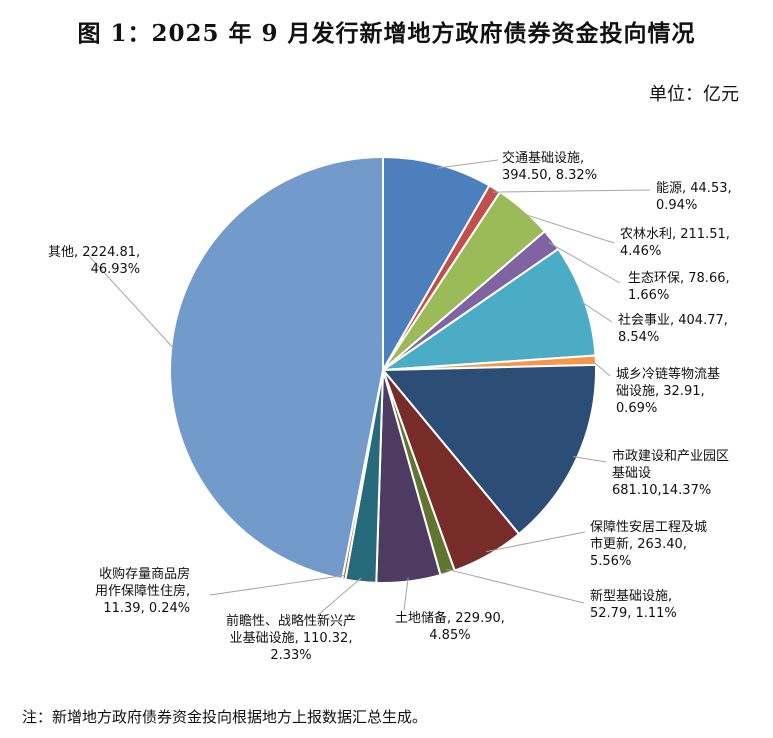 The image size is (773, 738). What do you see at coordinates (675, 243) in the screenshot?
I see `slice-label-3: 农林水利, 211.51, 4.46%` at bounding box center [675, 243].